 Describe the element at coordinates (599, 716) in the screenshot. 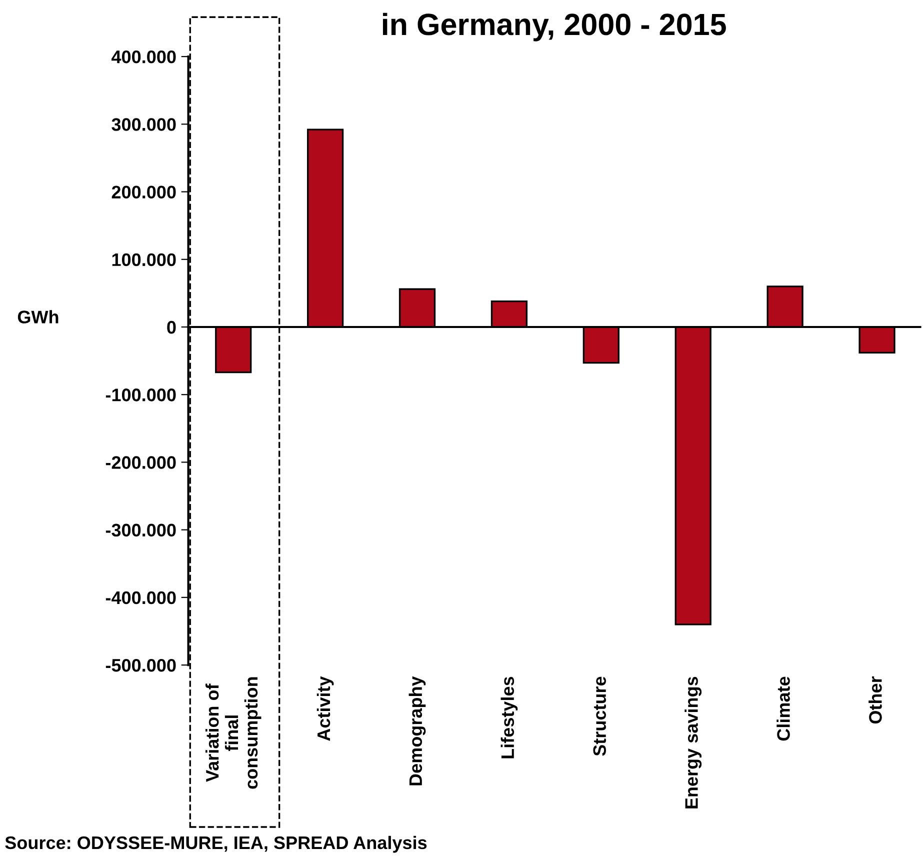

I see `x-tick-label: Structure` at that location.